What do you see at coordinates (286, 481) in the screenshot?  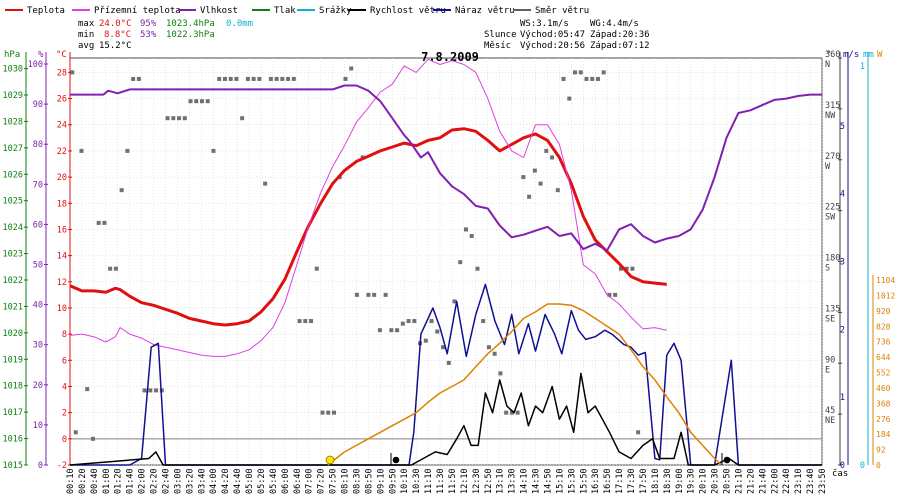 I see `x-tick-label: 06:00` at bounding box center [286, 481].